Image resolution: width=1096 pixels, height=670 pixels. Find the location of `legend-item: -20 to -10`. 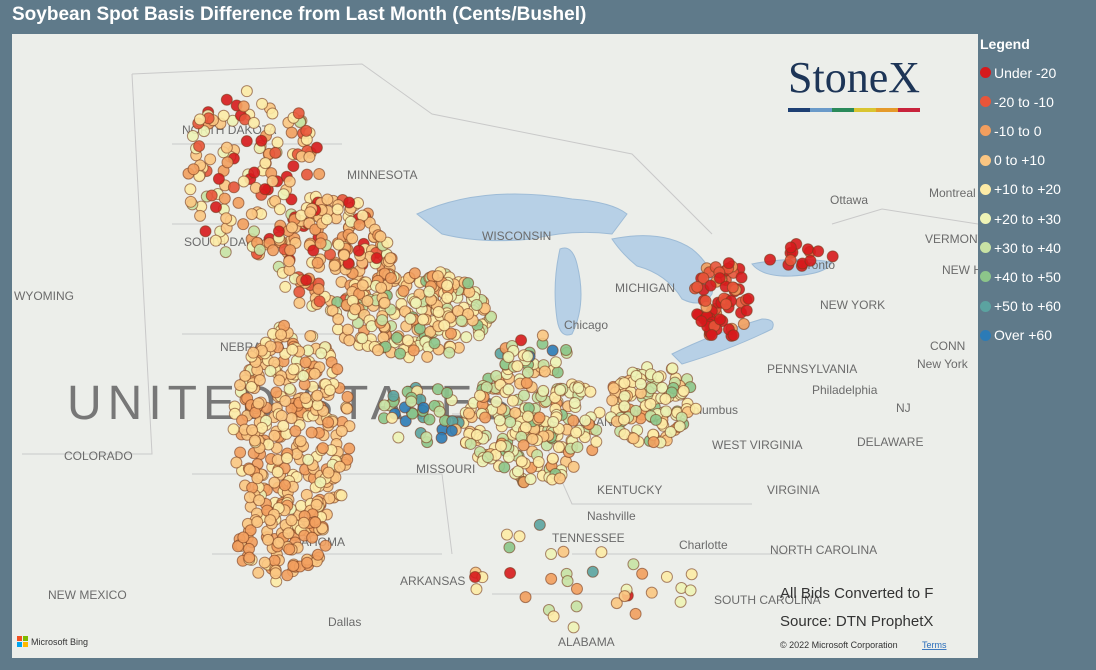

legend-item: -20 to -10 is located at coordinates (1038, 101).